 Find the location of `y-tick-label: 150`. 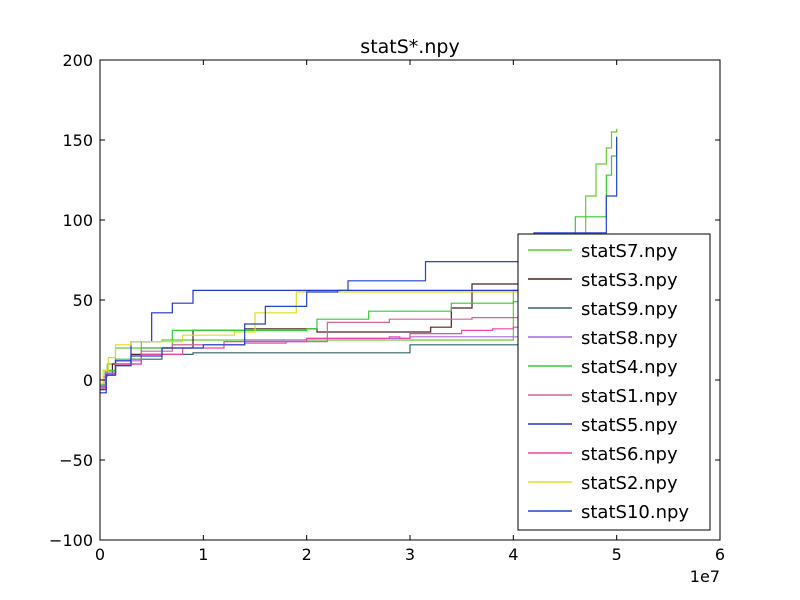

y-tick-label: 150 is located at coordinates (77, 140).